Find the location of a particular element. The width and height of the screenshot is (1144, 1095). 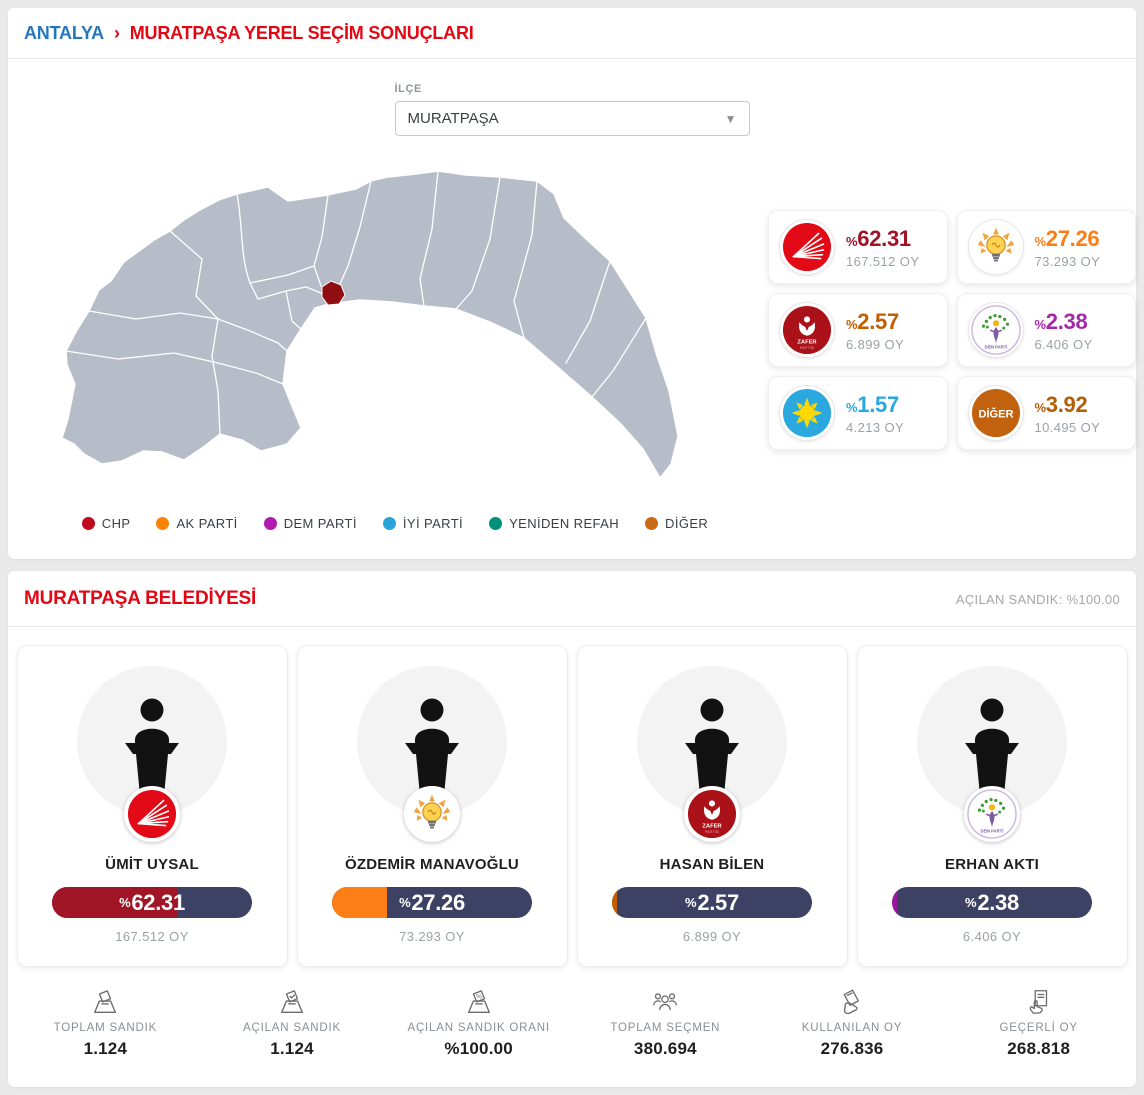

candidate-percent-bar: % 2.57 is located at coordinates (712, 902).